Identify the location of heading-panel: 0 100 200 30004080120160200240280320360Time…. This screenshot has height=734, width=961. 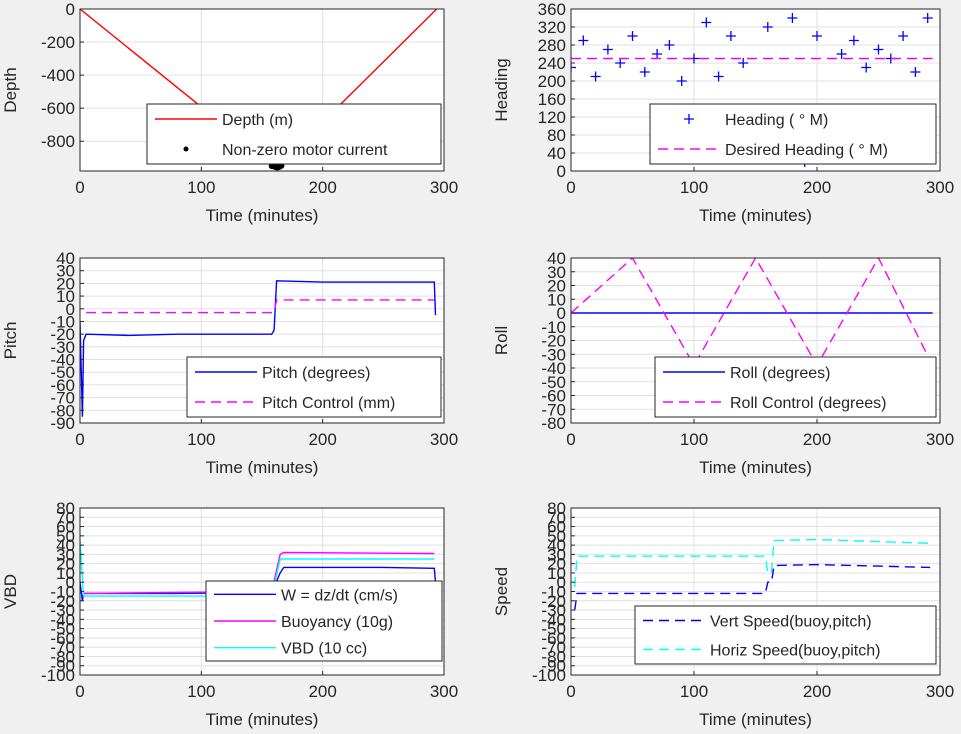
(723, 112).